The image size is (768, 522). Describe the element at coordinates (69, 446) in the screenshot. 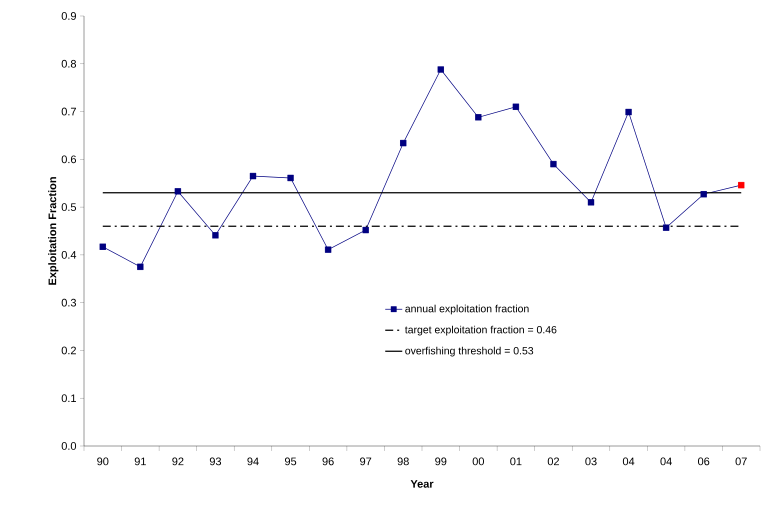

I see `y-tick-label: 0.0` at that location.